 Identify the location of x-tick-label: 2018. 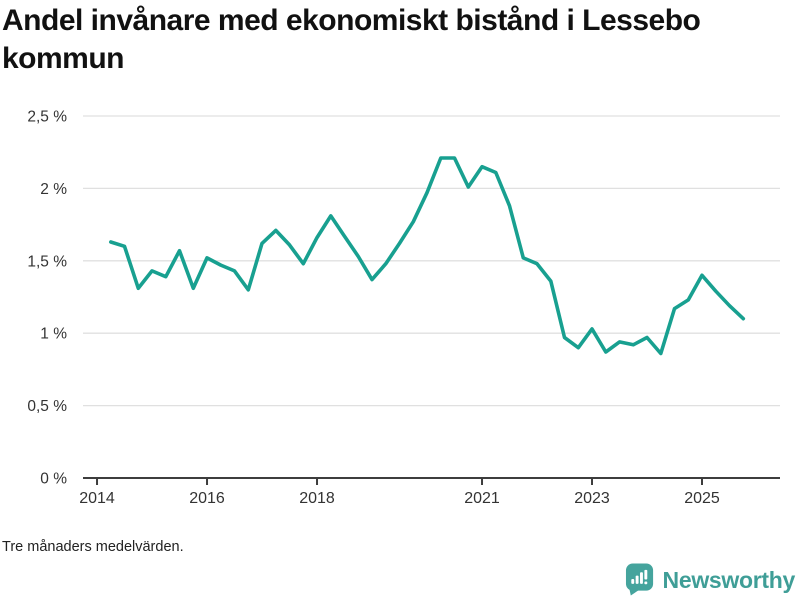
(317, 498).